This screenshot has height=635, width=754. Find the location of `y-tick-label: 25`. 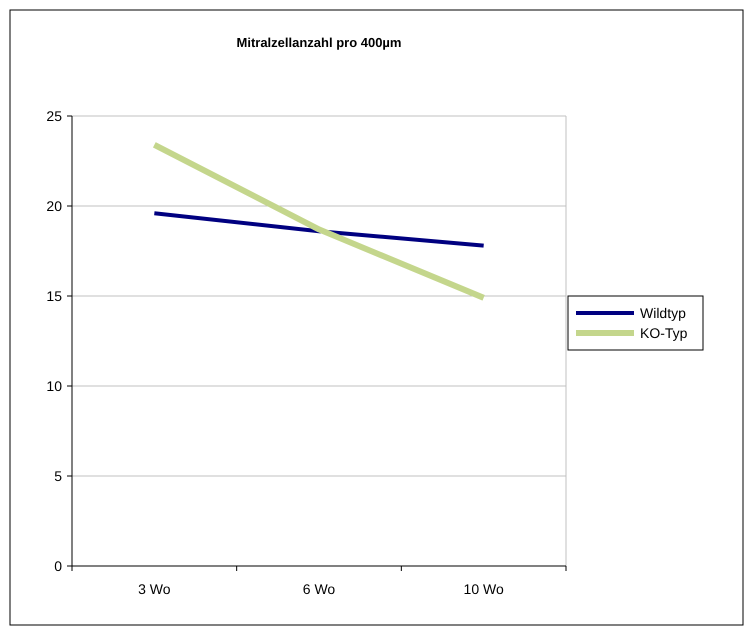

y-tick-label: 25 is located at coordinates (54, 116).